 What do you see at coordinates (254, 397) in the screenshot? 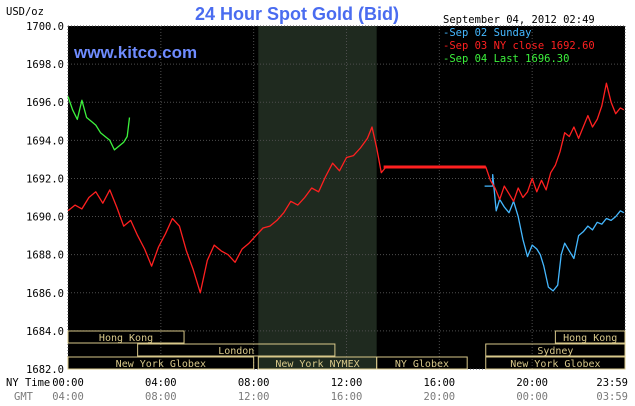
I see `x-tick-gmt-label: 12:00` at bounding box center [254, 397].